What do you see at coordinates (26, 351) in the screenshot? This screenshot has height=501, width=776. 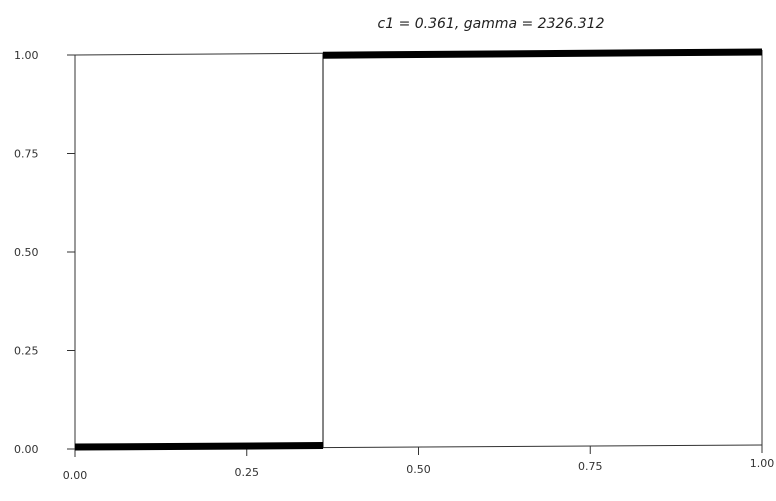 I see `y-tick-label: 0.25` at bounding box center [26, 351].